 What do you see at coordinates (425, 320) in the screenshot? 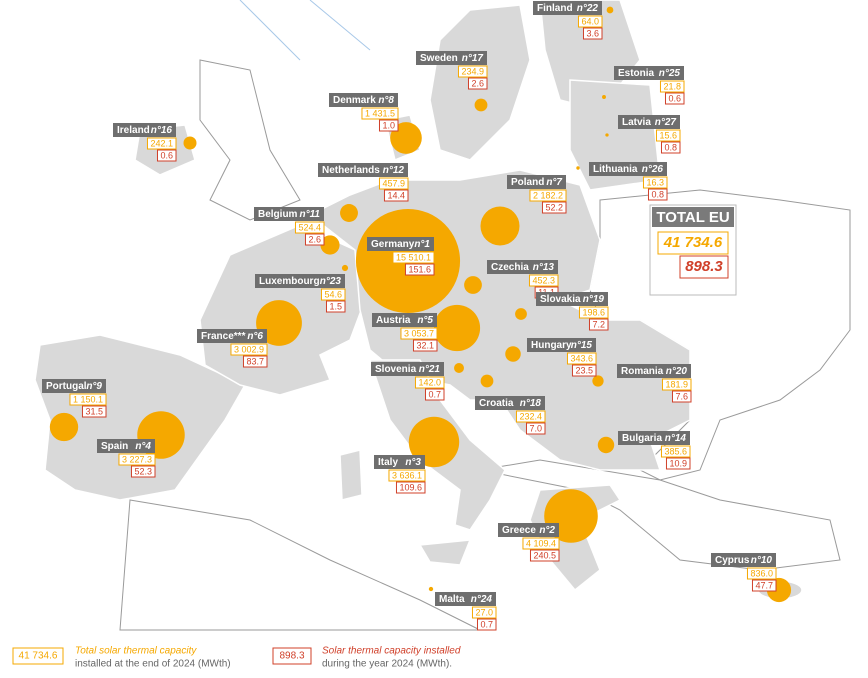
I see `country-rank: n°5` at bounding box center [425, 320].